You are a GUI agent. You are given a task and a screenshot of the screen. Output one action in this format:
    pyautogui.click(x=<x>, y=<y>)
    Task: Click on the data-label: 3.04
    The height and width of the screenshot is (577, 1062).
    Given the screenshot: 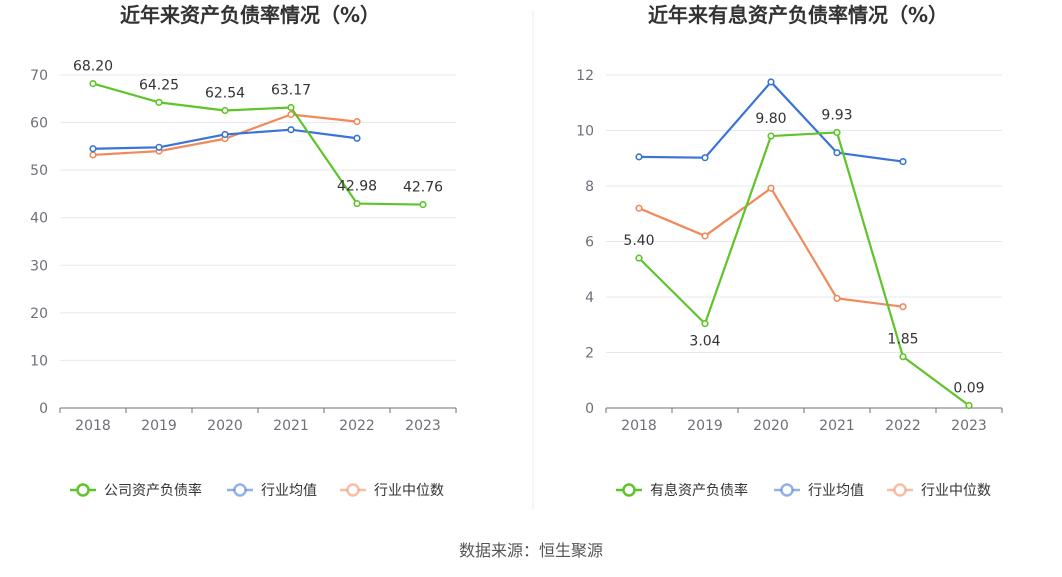 What is the action you would take?
    pyautogui.click(x=704, y=342)
    